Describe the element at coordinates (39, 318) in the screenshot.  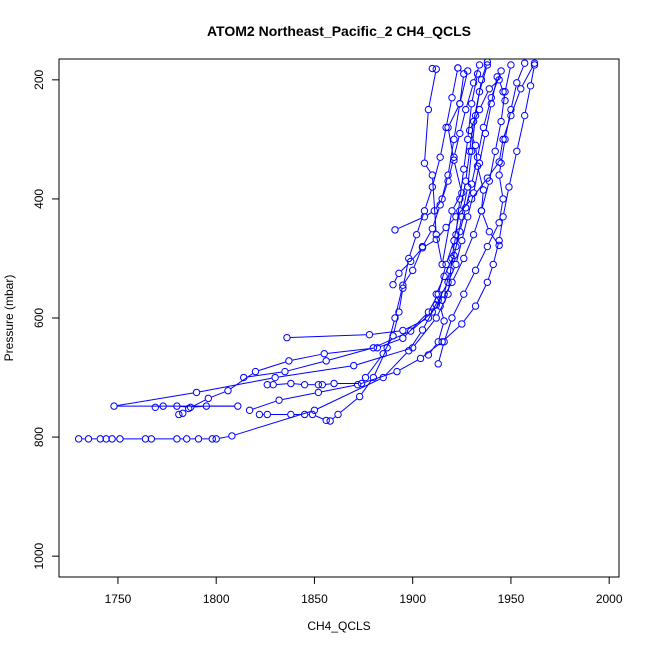
I see `y-tick-label: 600` at that location.